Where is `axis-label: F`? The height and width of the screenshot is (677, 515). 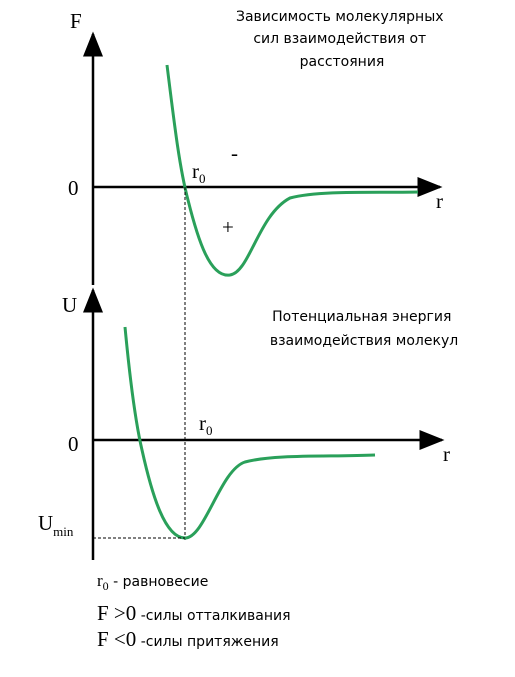 axis-label: F is located at coordinates (76, 21).